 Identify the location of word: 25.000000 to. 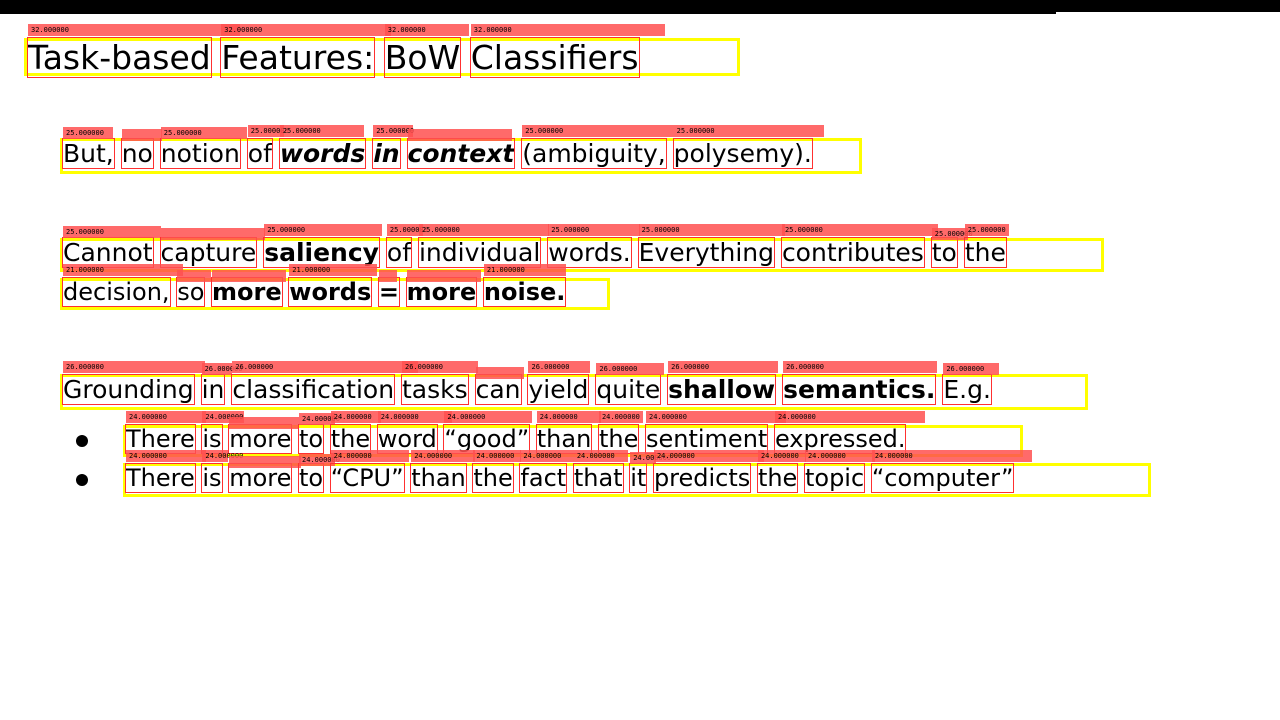
(951, 248).